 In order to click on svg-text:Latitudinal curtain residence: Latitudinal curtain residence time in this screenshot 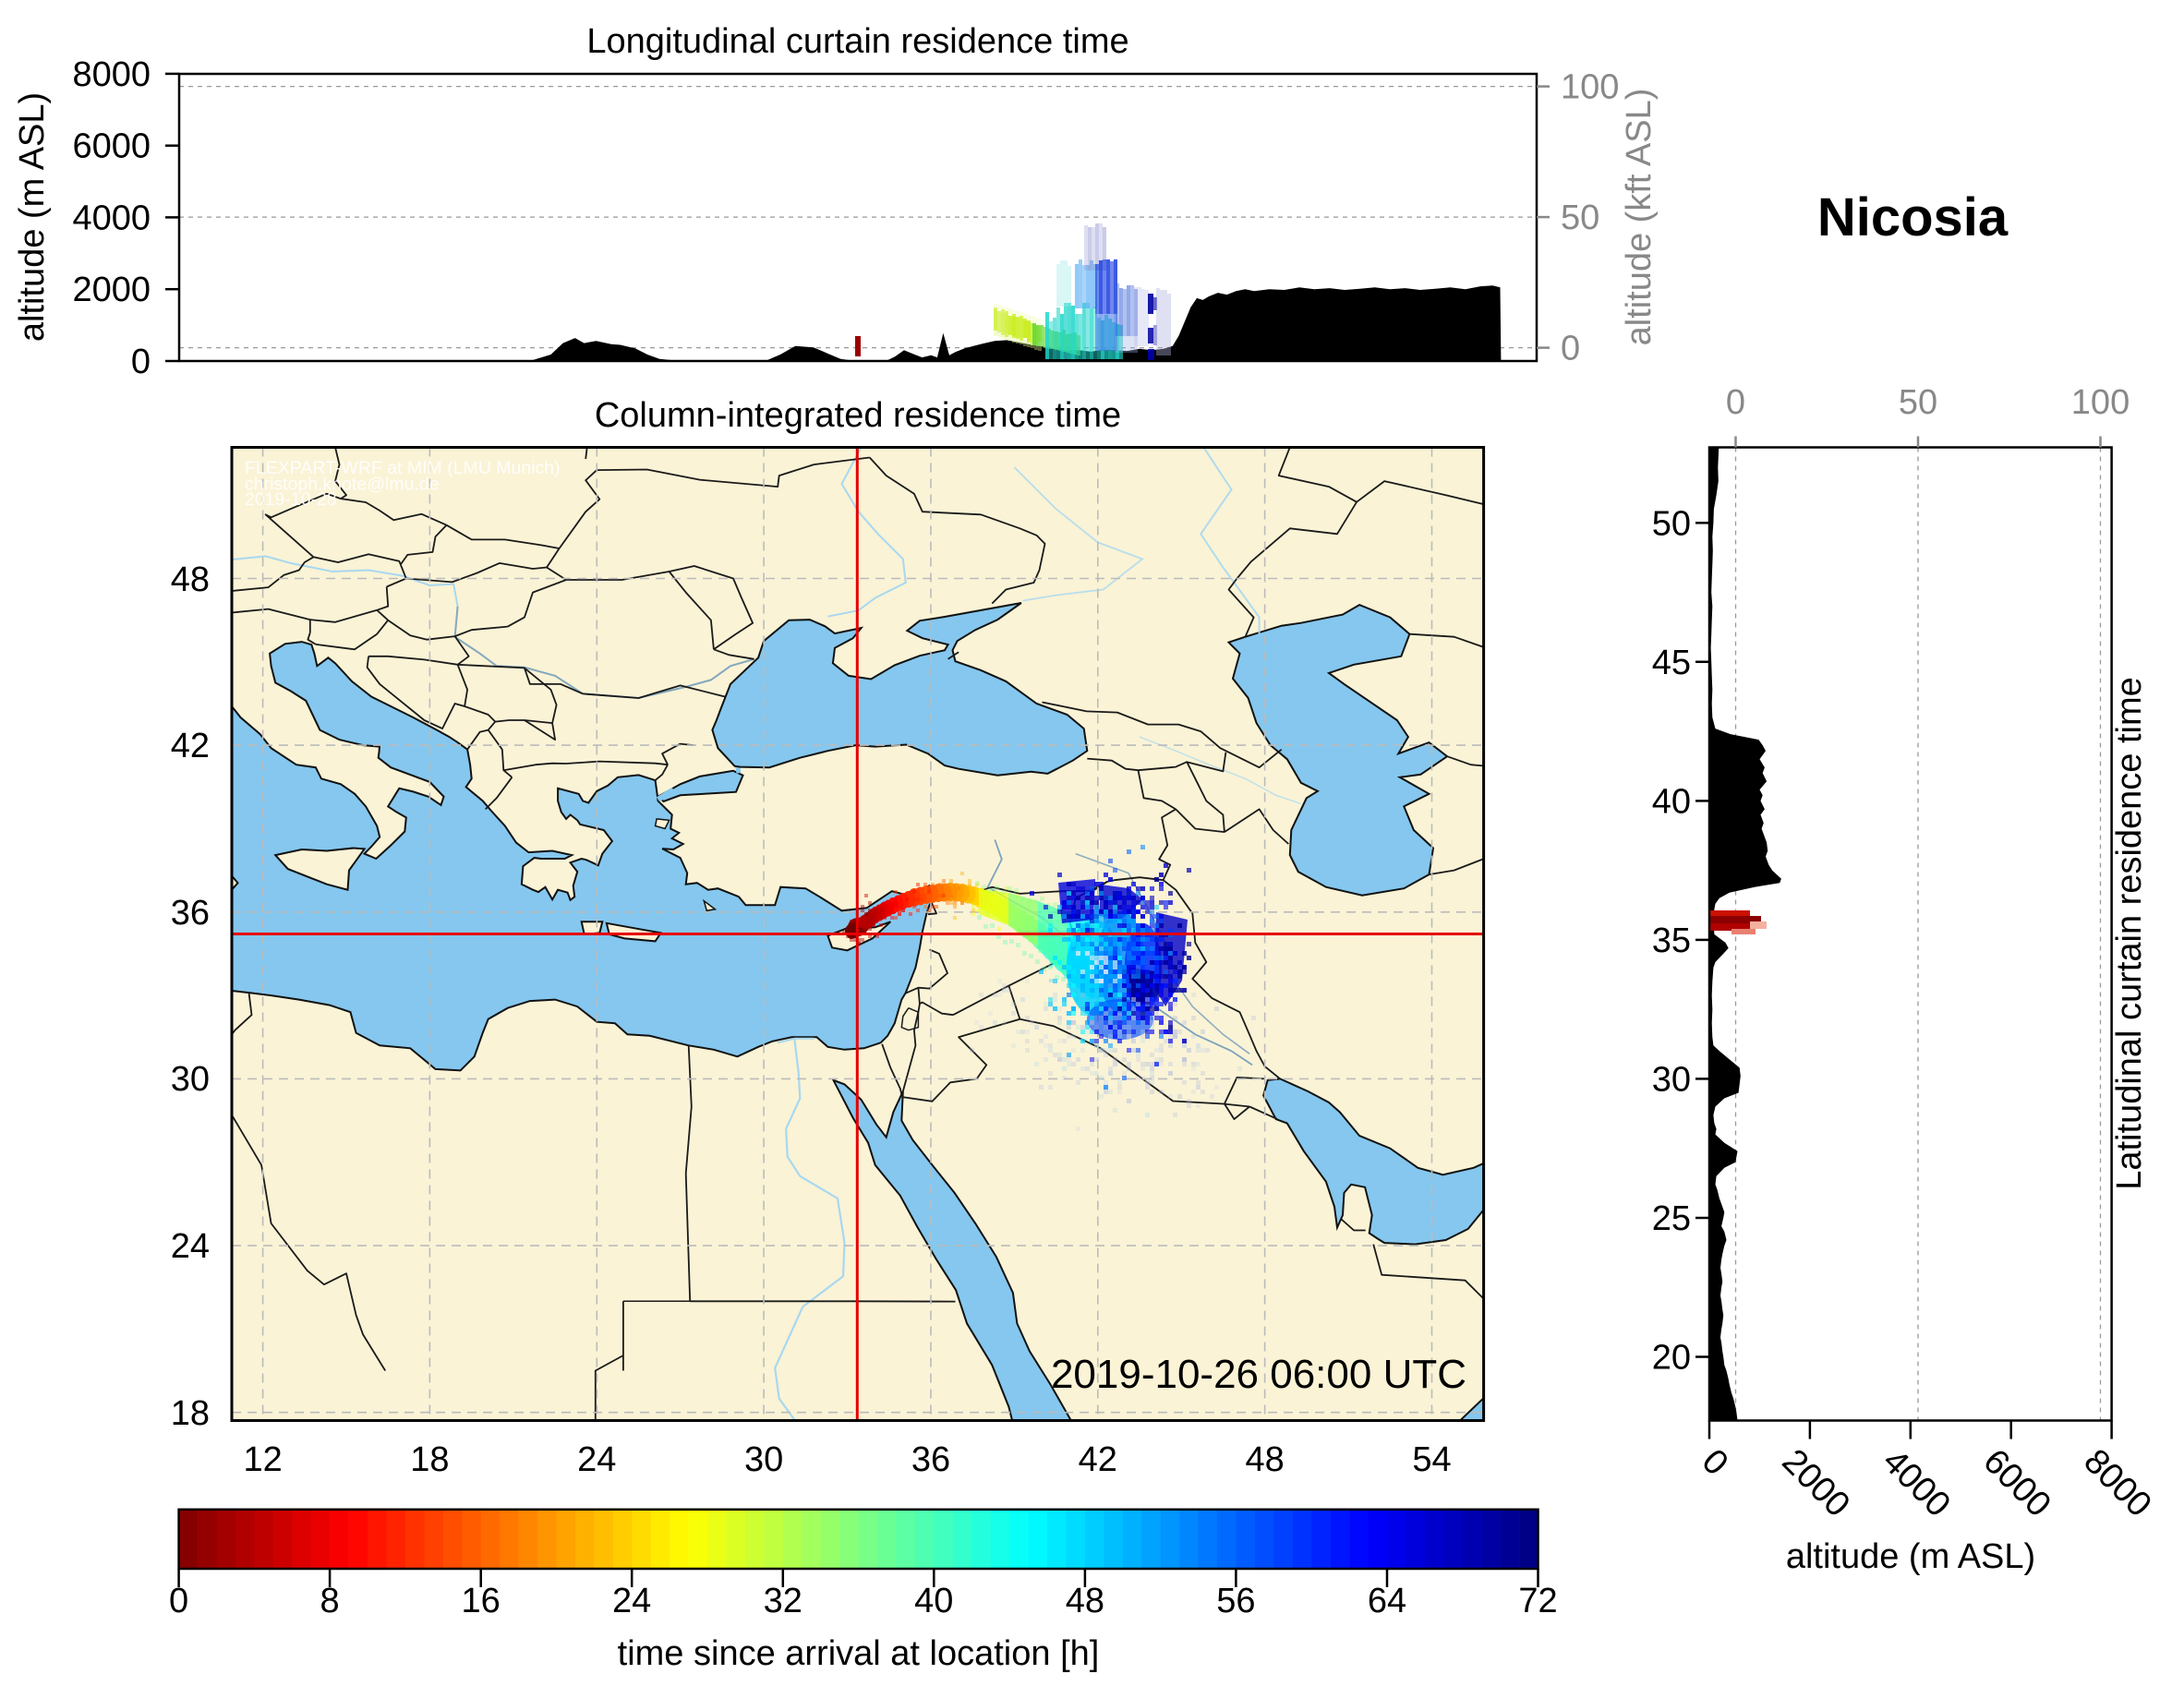, I will do `click(2129, 933)`.